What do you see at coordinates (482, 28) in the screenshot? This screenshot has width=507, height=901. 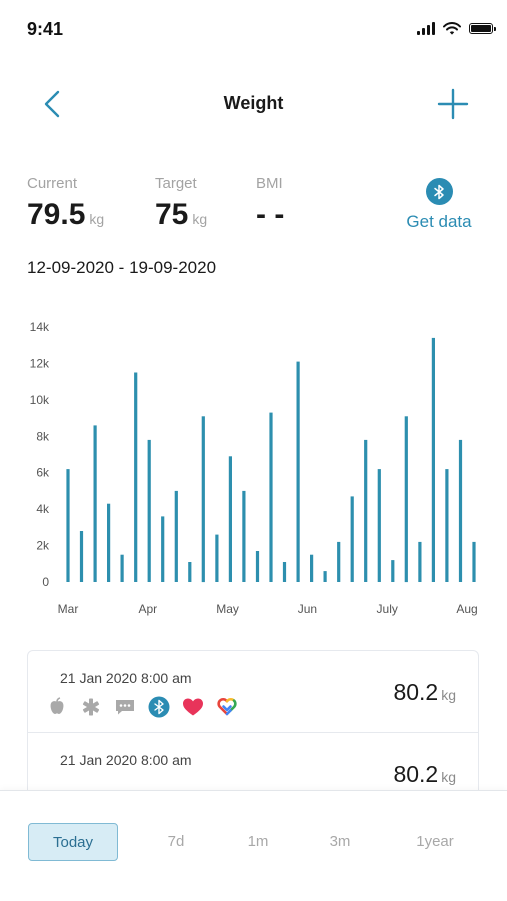 I see `battery-icon` at bounding box center [482, 28].